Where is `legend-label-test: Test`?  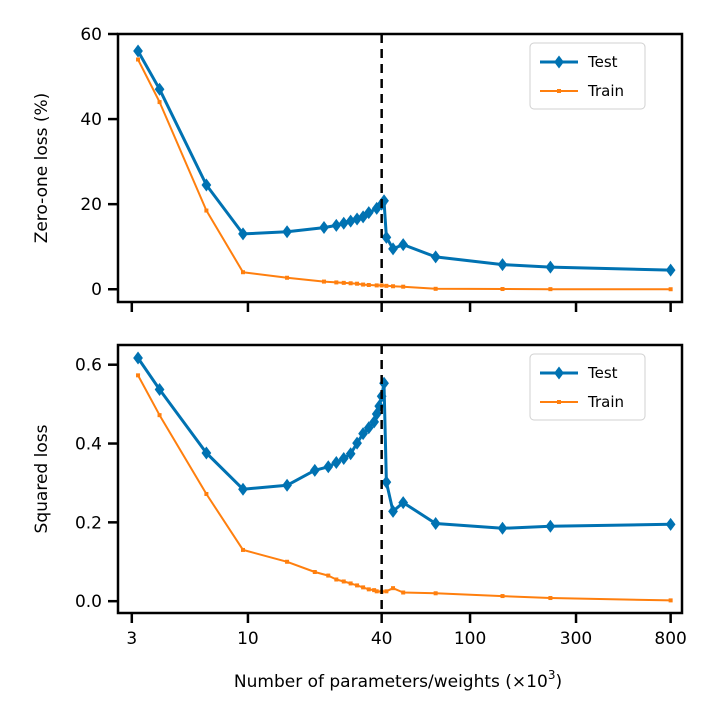
legend-label-test: Test is located at coordinates (602, 62).